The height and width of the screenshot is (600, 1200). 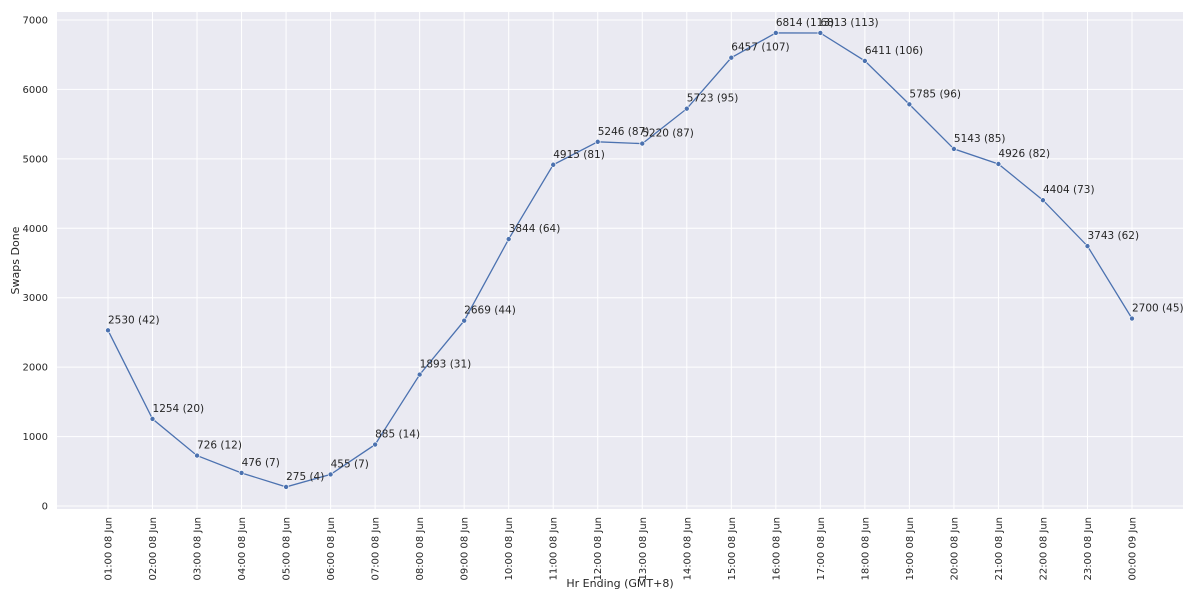 What do you see at coordinates (849, 23) in the screenshot?
I see `data-label: 6813 (113)` at bounding box center [849, 23].